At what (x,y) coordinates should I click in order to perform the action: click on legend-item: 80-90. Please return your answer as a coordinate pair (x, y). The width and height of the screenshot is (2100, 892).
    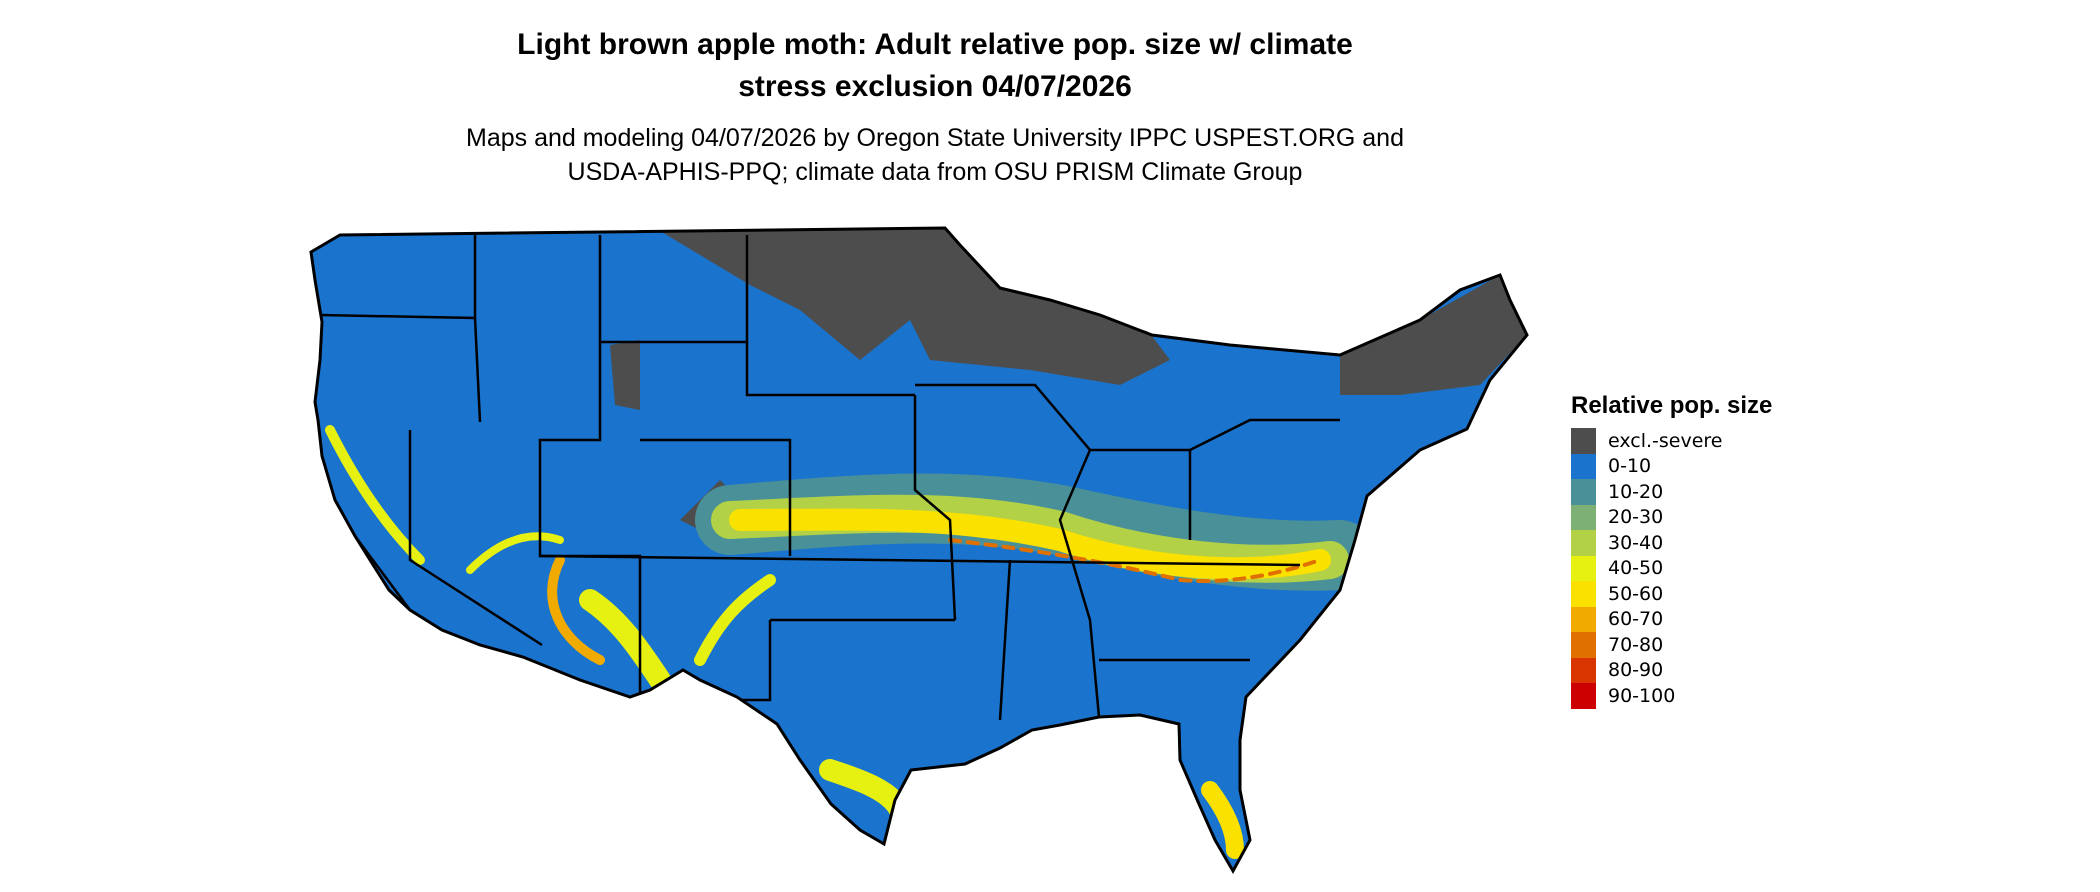
    Looking at the image, I should click on (1671, 670).